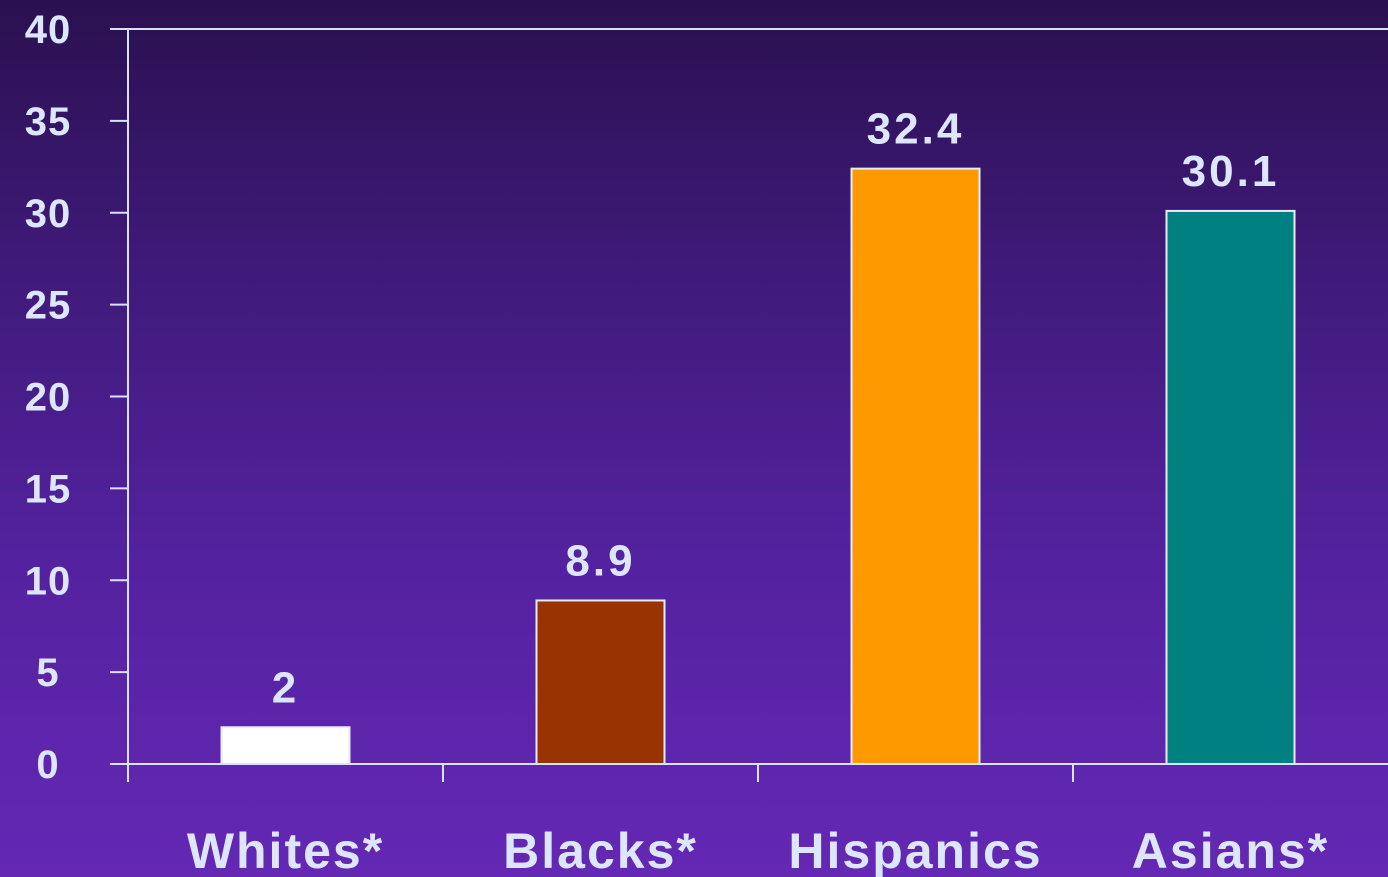 This screenshot has height=877, width=1388. What do you see at coordinates (915, 850) in the screenshot?
I see `category-label: Hispanics` at bounding box center [915, 850].